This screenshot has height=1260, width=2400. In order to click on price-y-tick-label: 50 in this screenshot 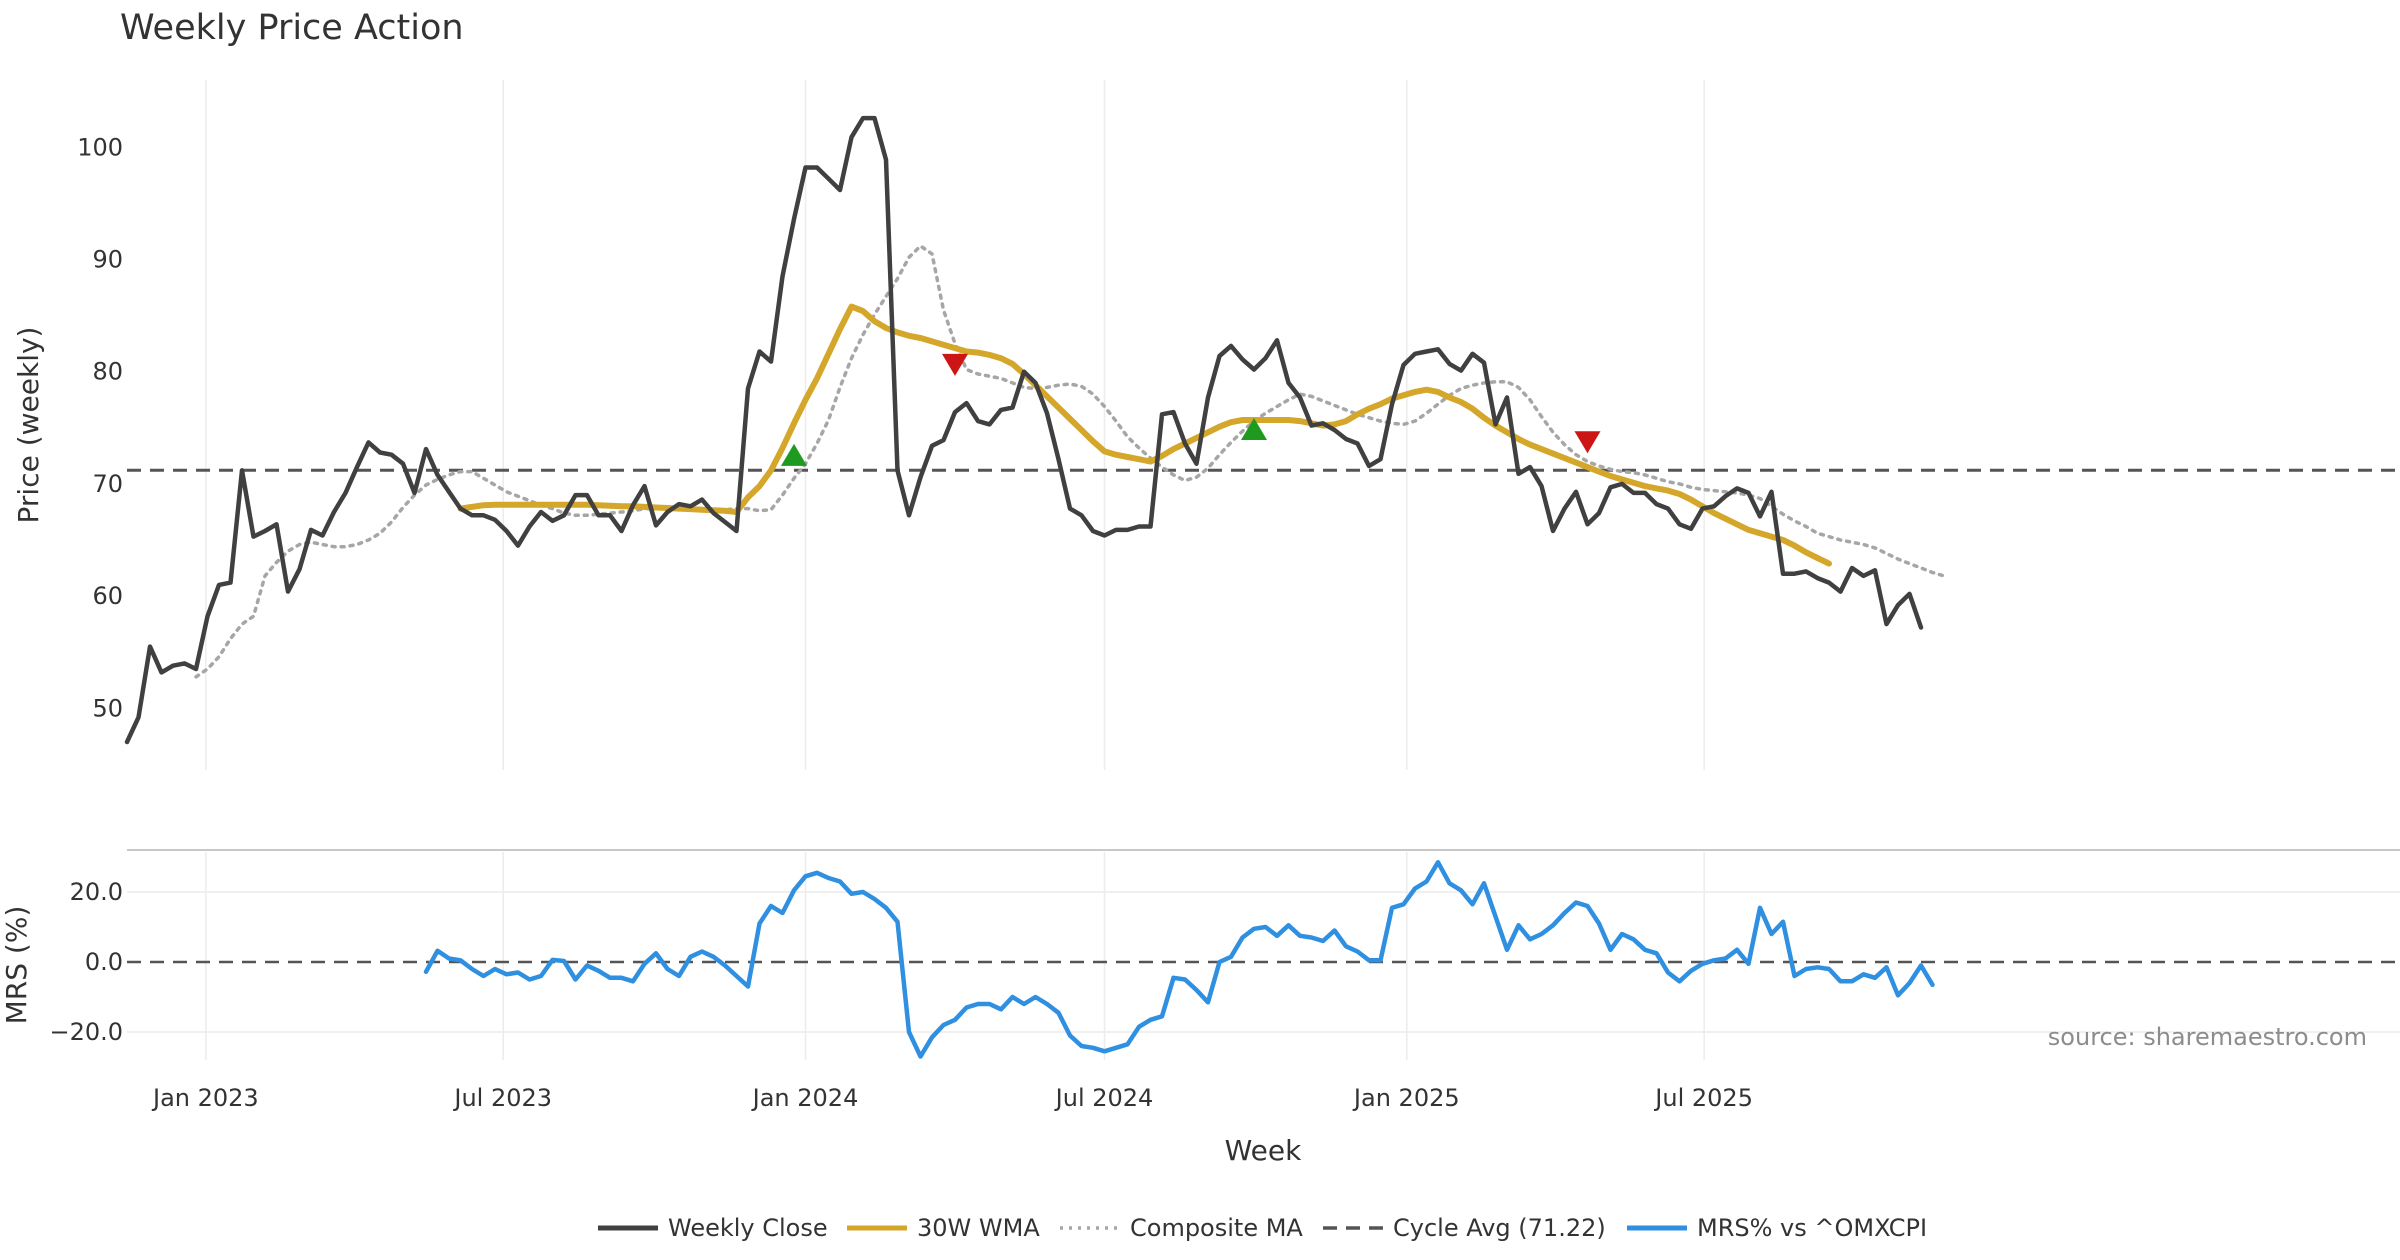, I will do `click(107, 708)`.